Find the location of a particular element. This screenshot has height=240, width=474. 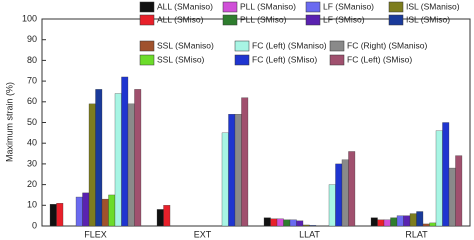

legend-label: FC (Right) (SManiso) is located at coordinates (387, 45).